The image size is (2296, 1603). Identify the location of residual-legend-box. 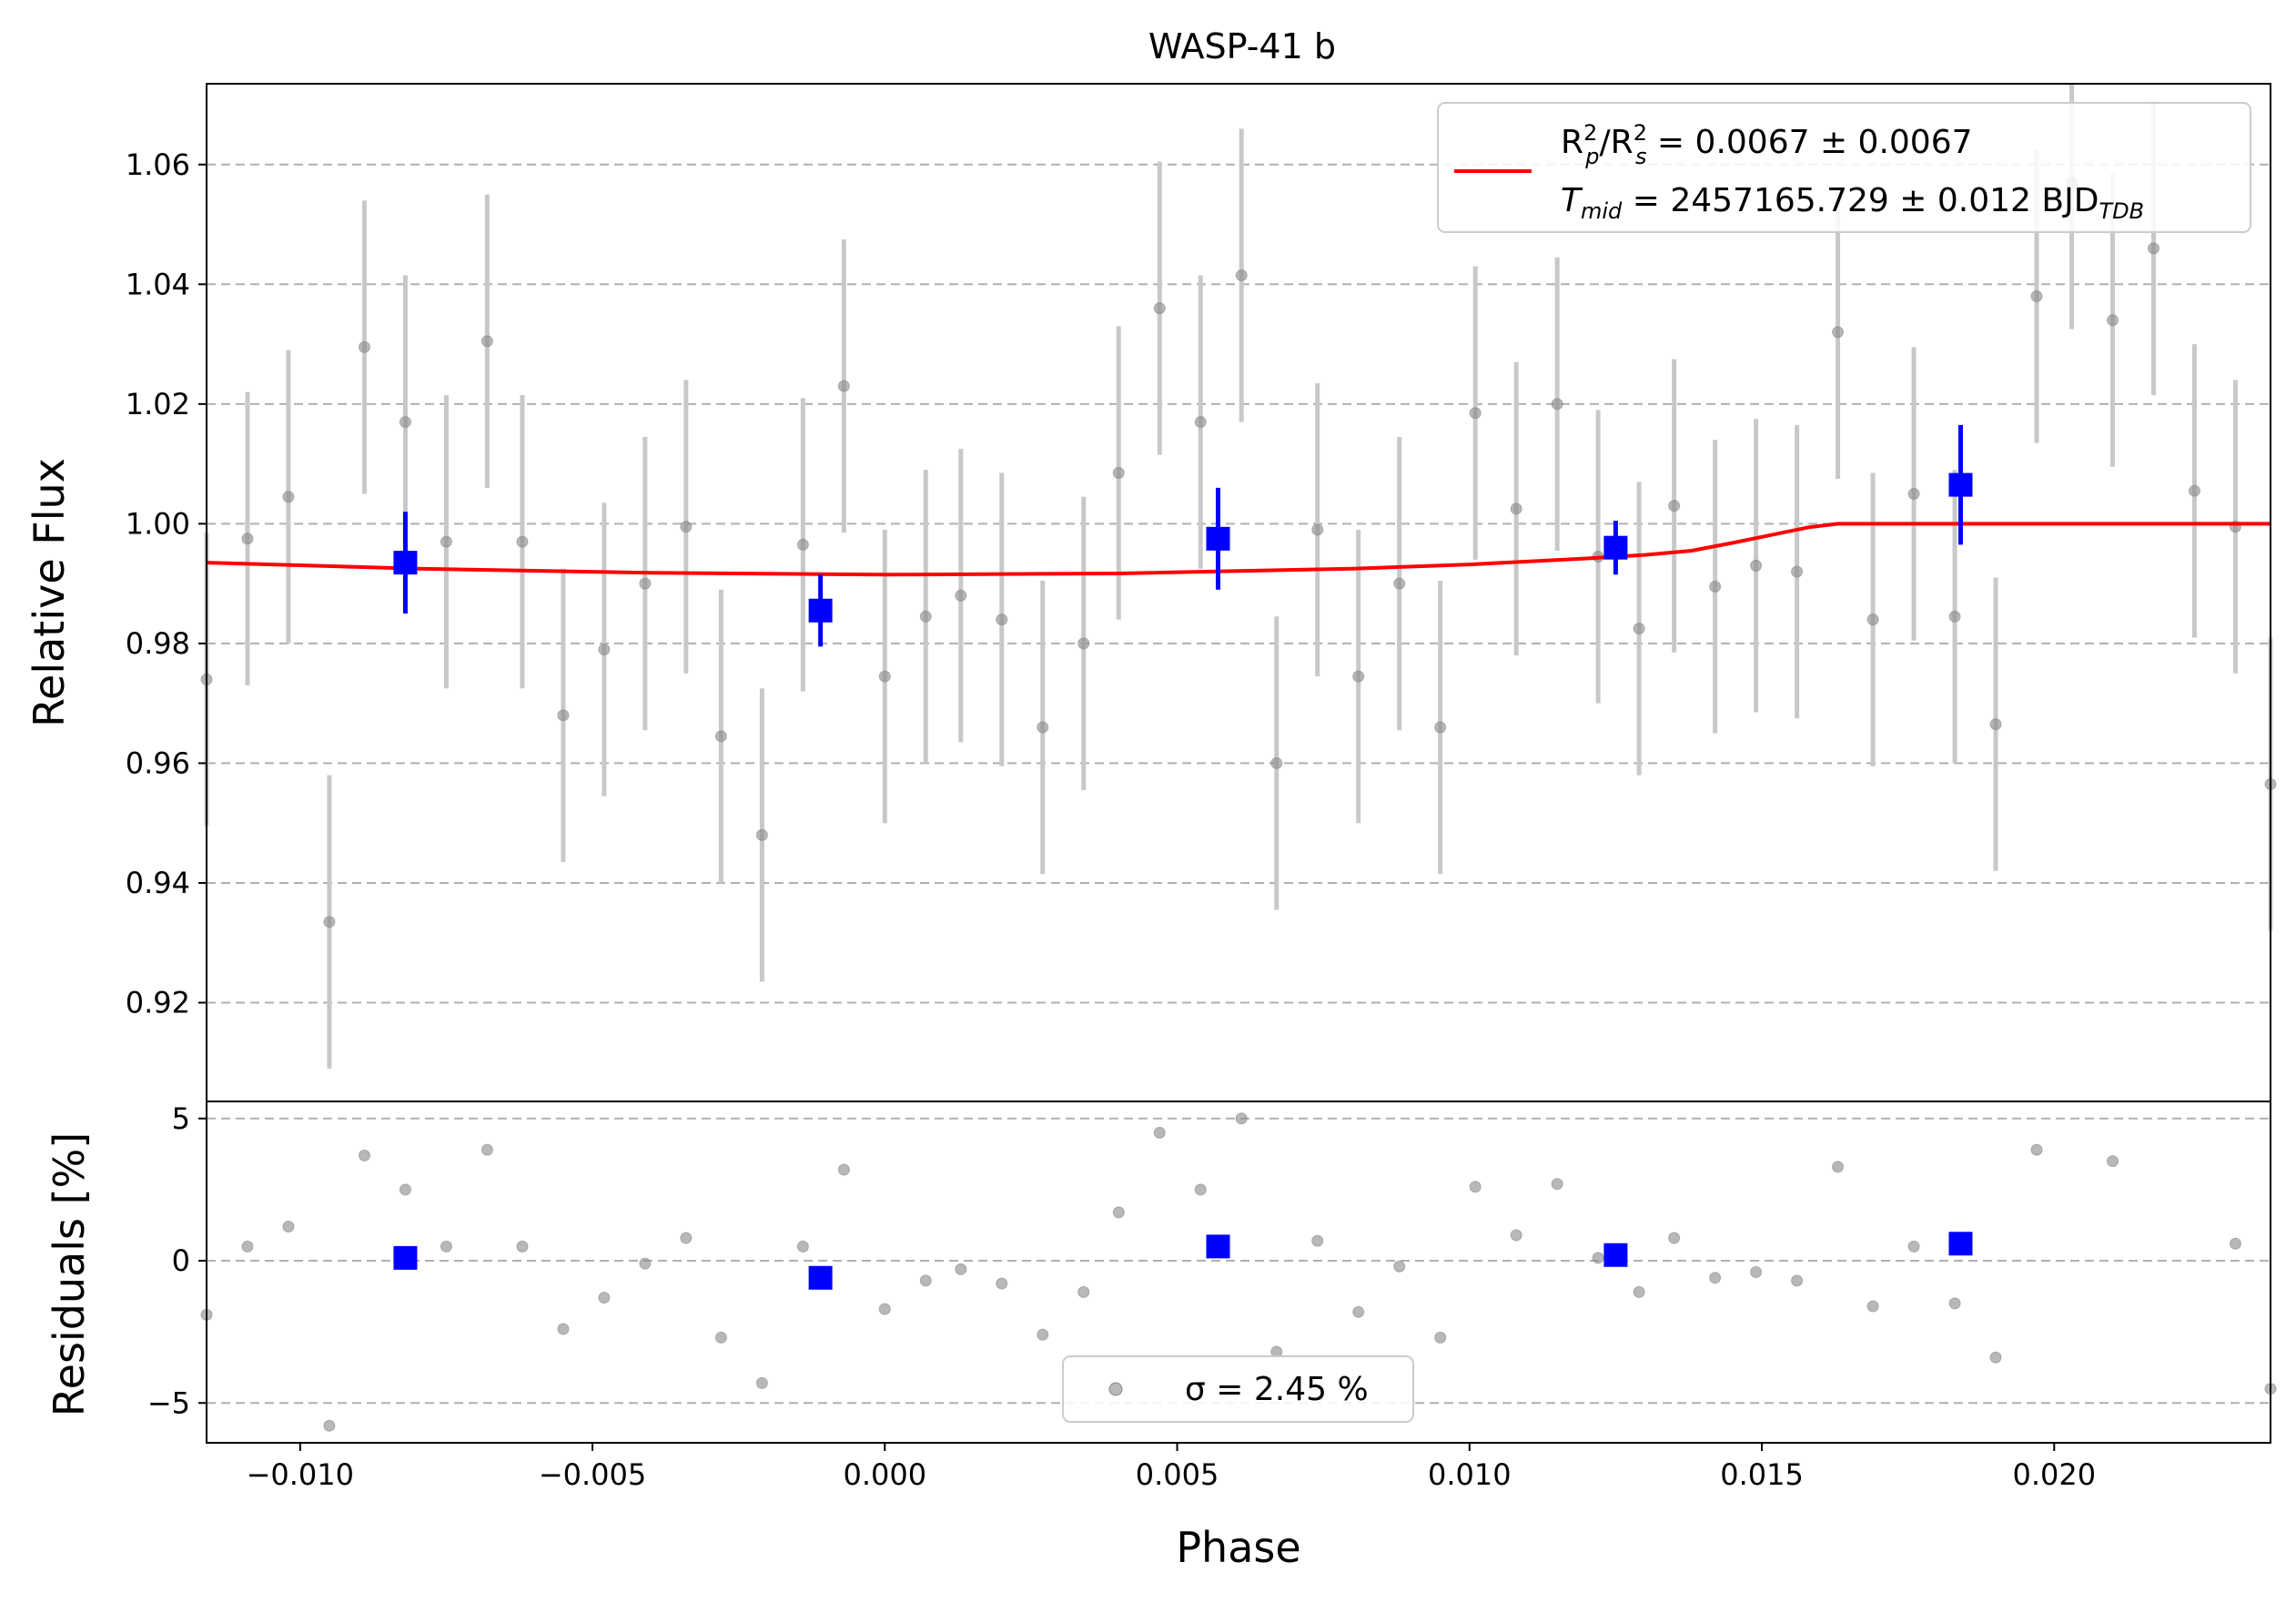
(1238, 1389).